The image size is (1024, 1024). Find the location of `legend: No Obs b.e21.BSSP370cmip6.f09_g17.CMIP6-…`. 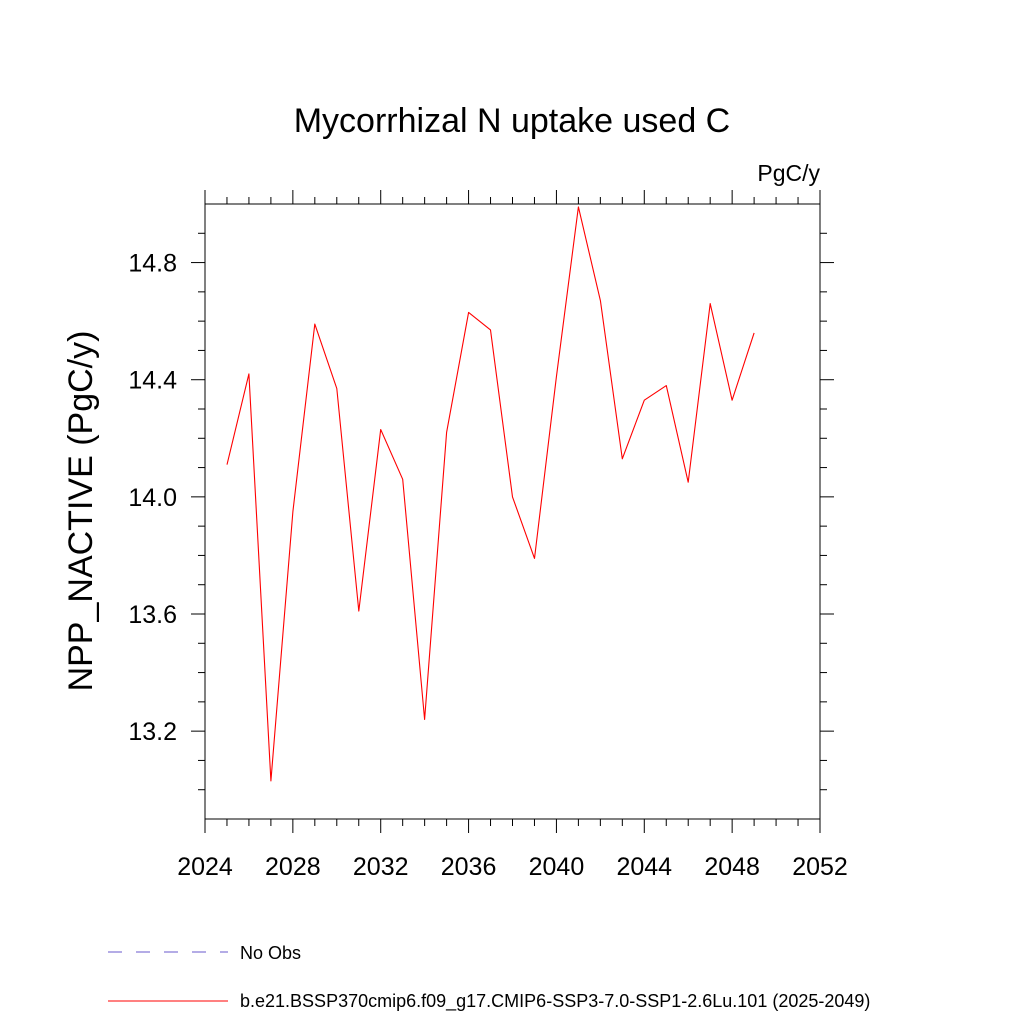

legend: No Obs b.e21.BSSP370cmip6.f09_g17.CMIP6-… is located at coordinates (489, 977).